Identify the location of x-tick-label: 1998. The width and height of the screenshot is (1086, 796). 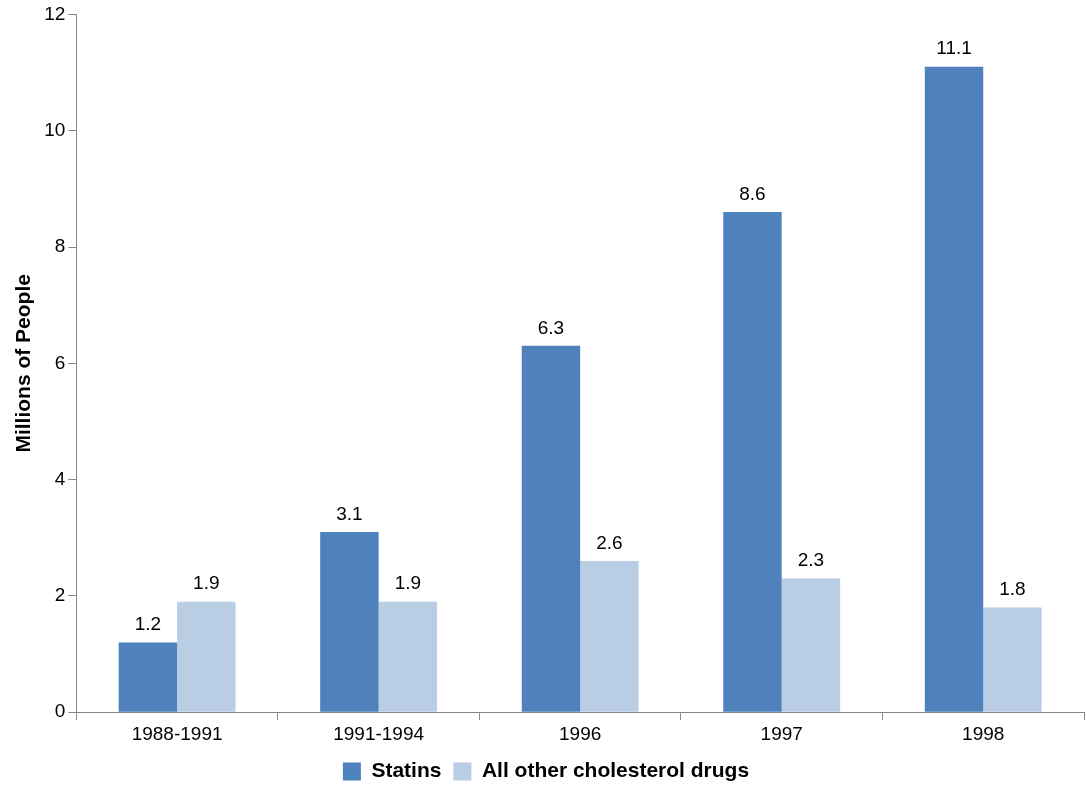
(983, 733).